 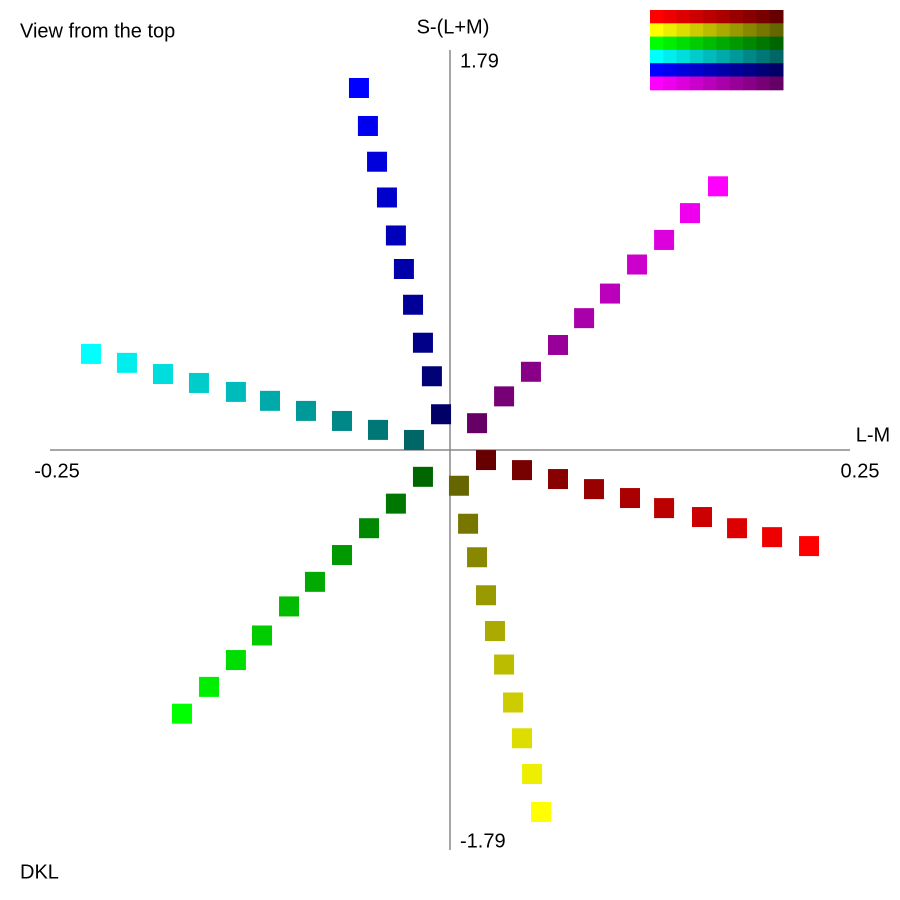 I want to click on chart-subtitle: DKL, so click(x=39, y=872).